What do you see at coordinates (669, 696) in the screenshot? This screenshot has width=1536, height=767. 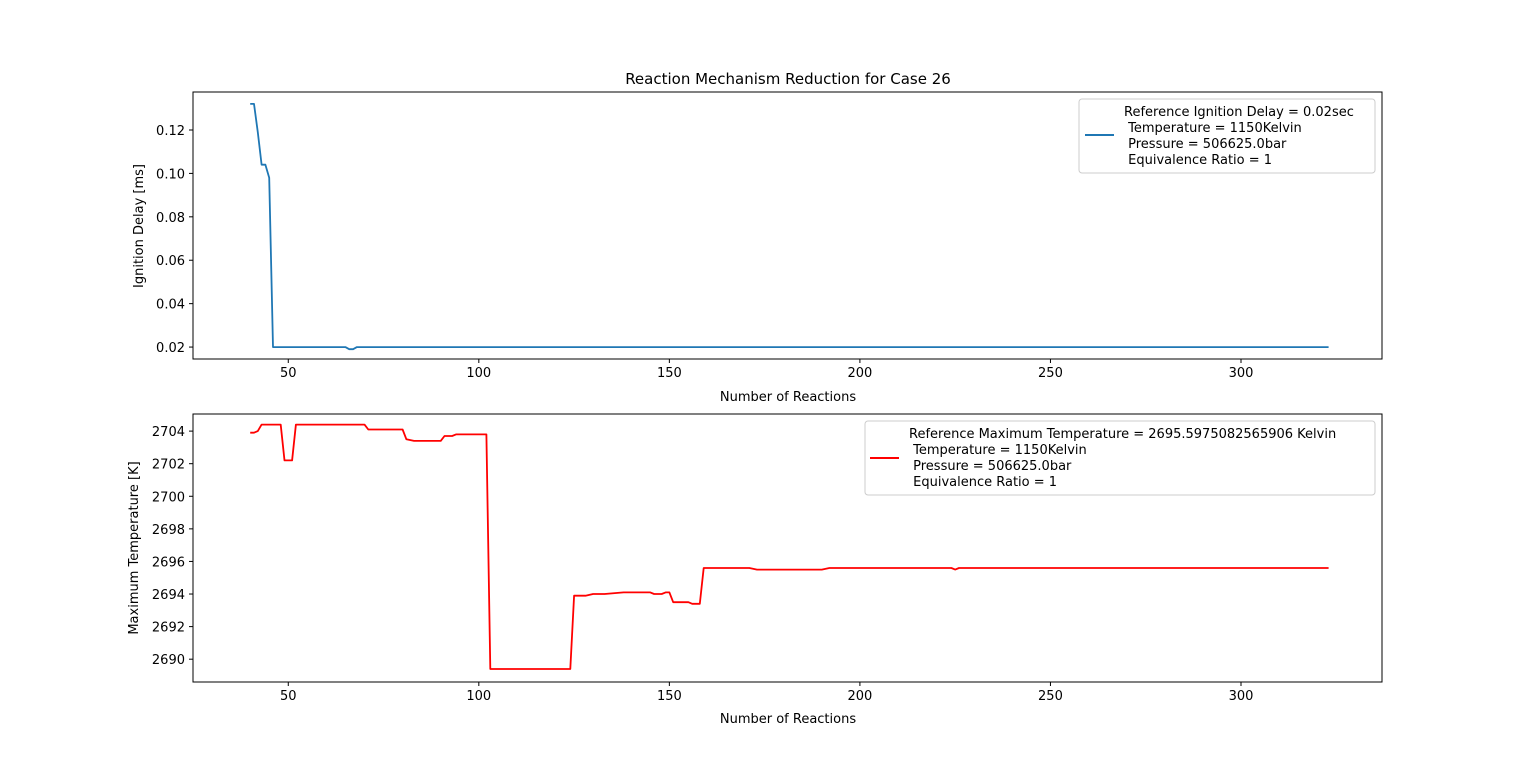 I see `max-temperature-x-tick-label: 150` at bounding box center [669, 696].